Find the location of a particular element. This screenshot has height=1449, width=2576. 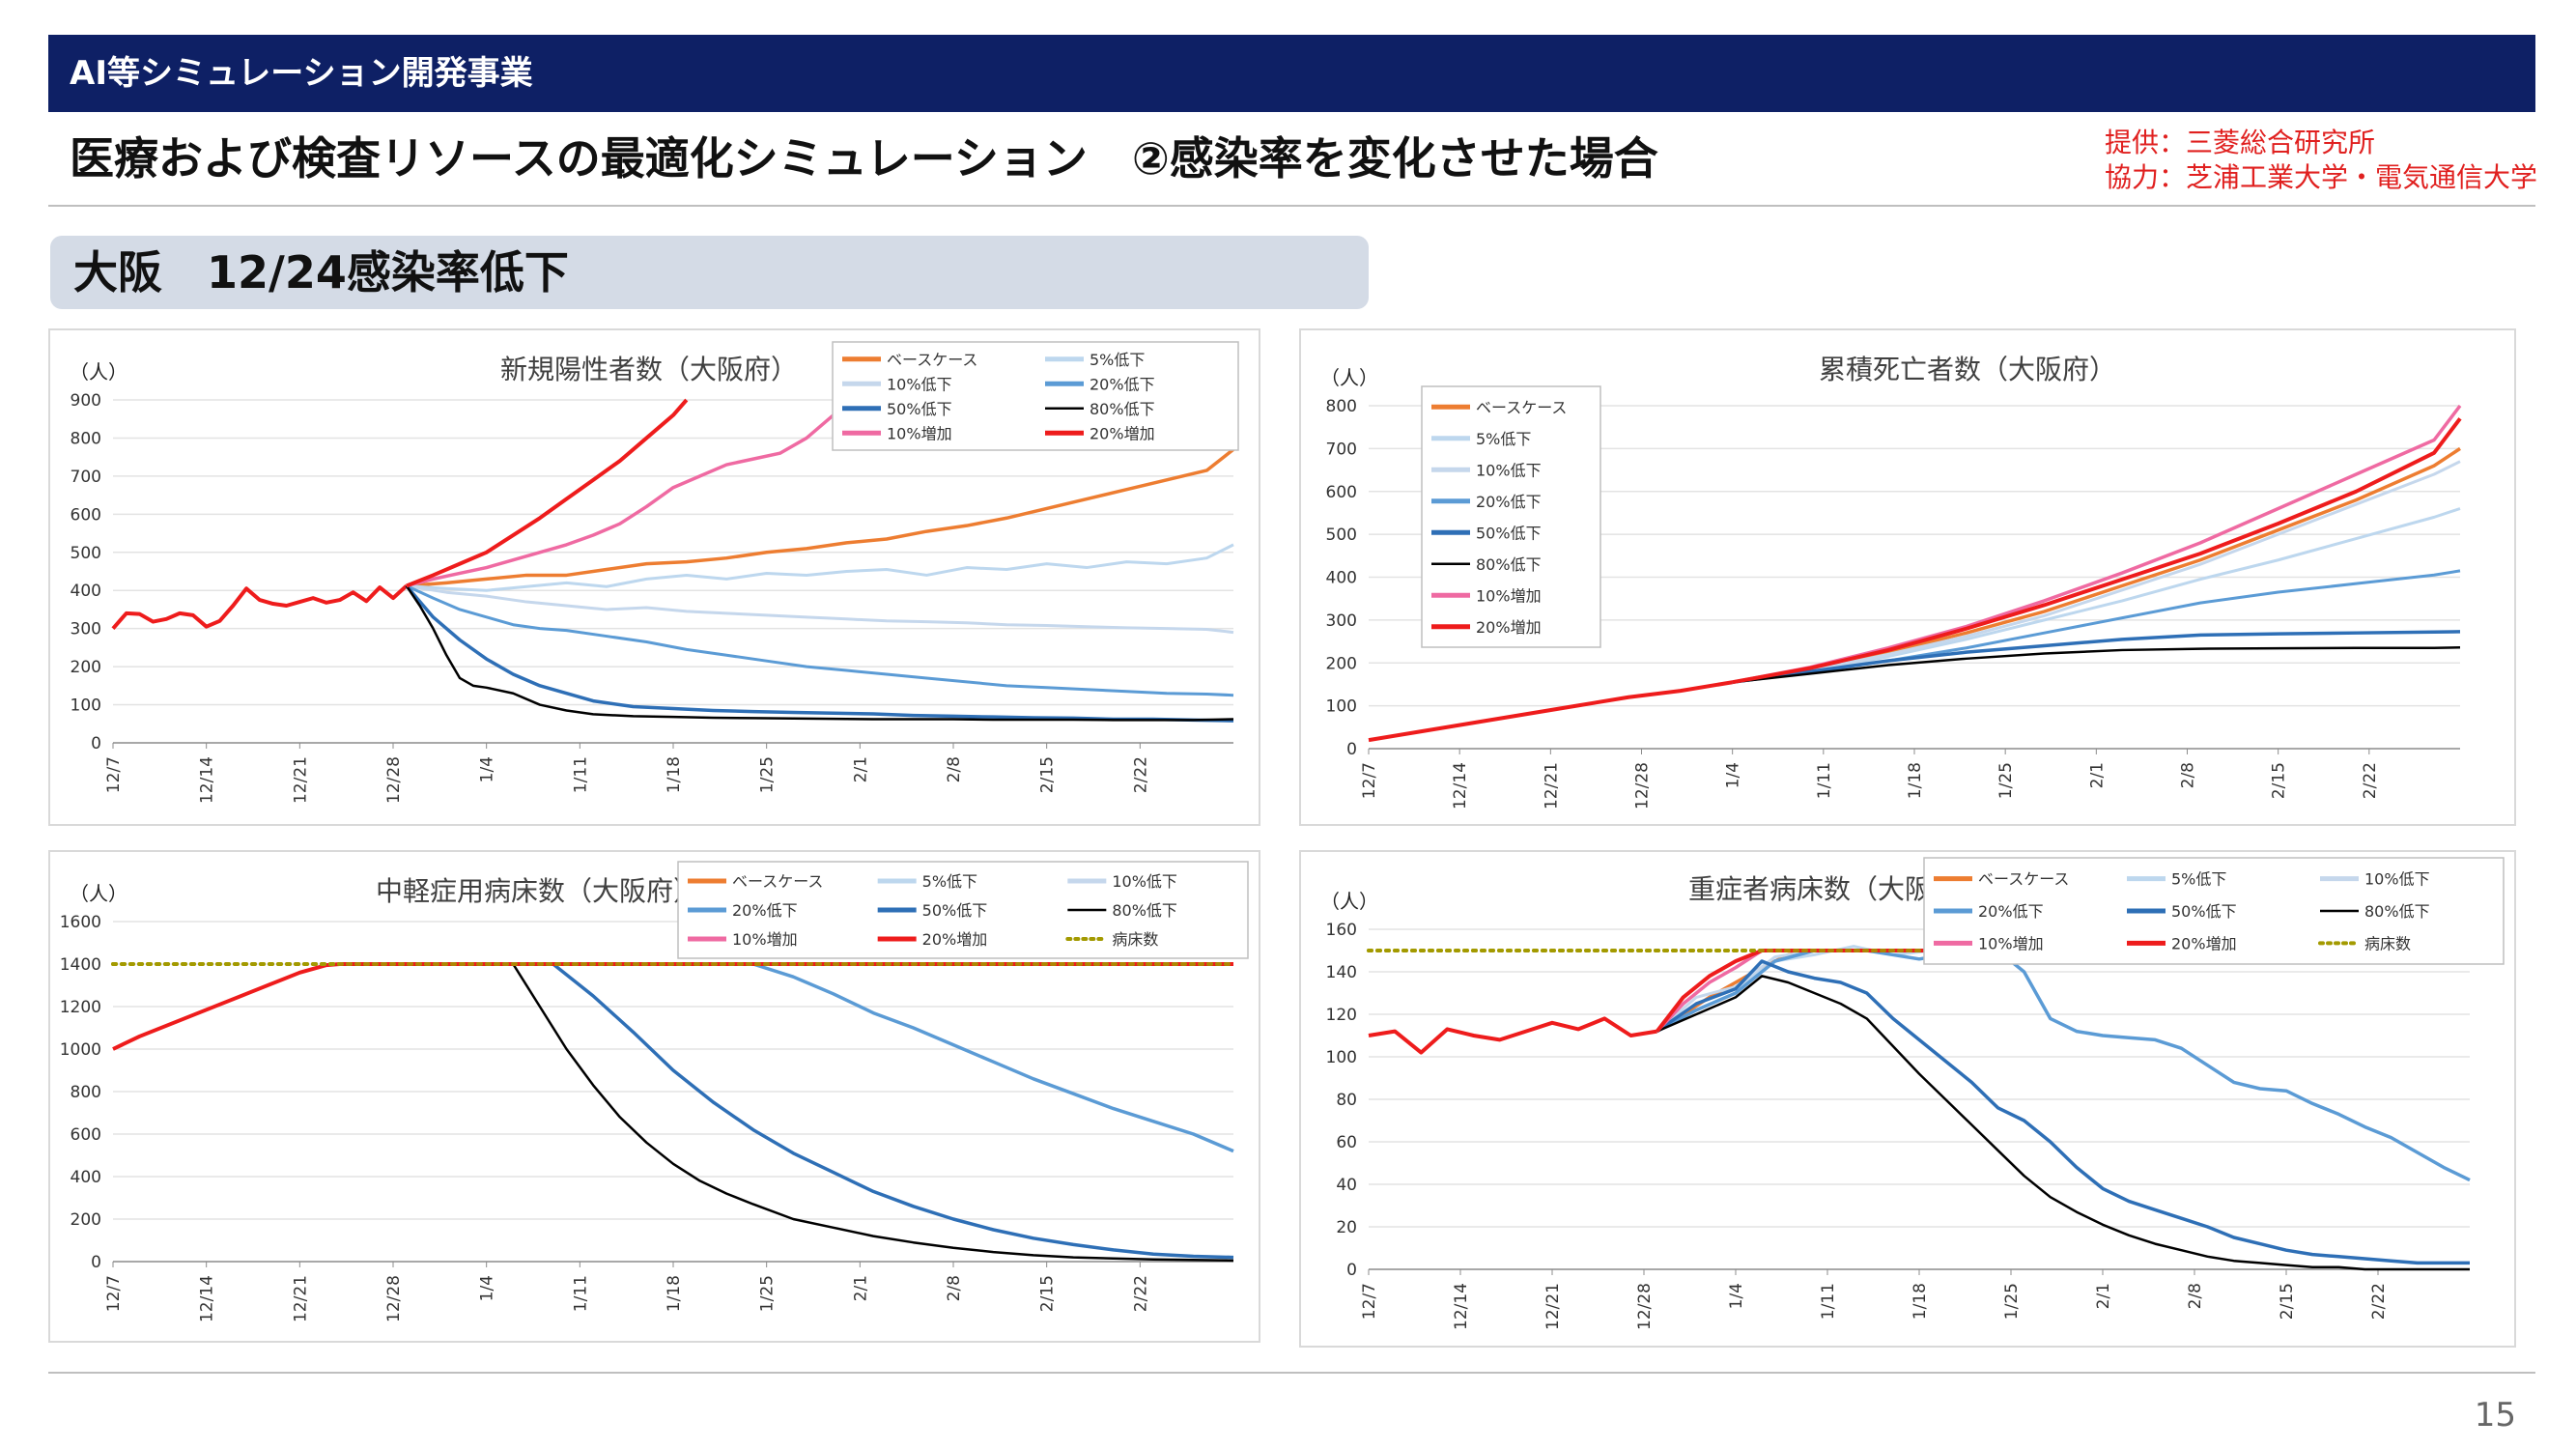

legend-label: 80%低下 is located at coordinates (1122, 409).